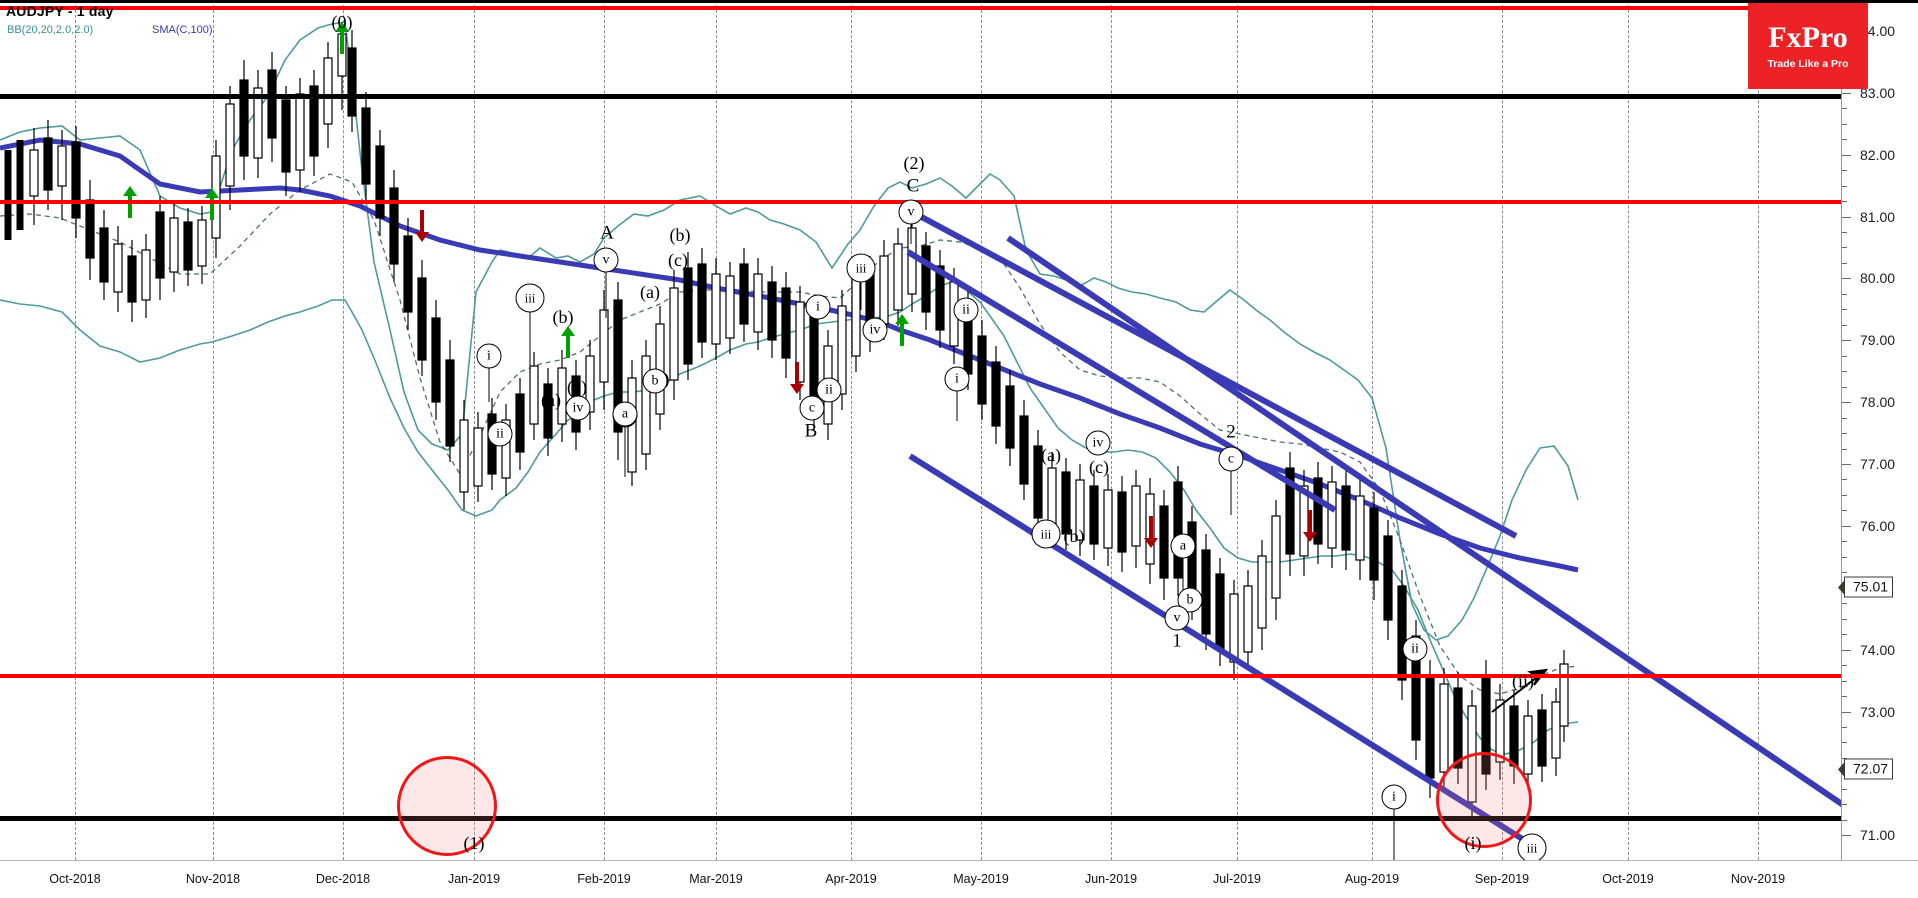 This screenshot has width=1918, height=898. Describe the element at coordinates (1758, 879) in the screenshot. I see `x-axis-tick-label: Nov-2019` at that location.